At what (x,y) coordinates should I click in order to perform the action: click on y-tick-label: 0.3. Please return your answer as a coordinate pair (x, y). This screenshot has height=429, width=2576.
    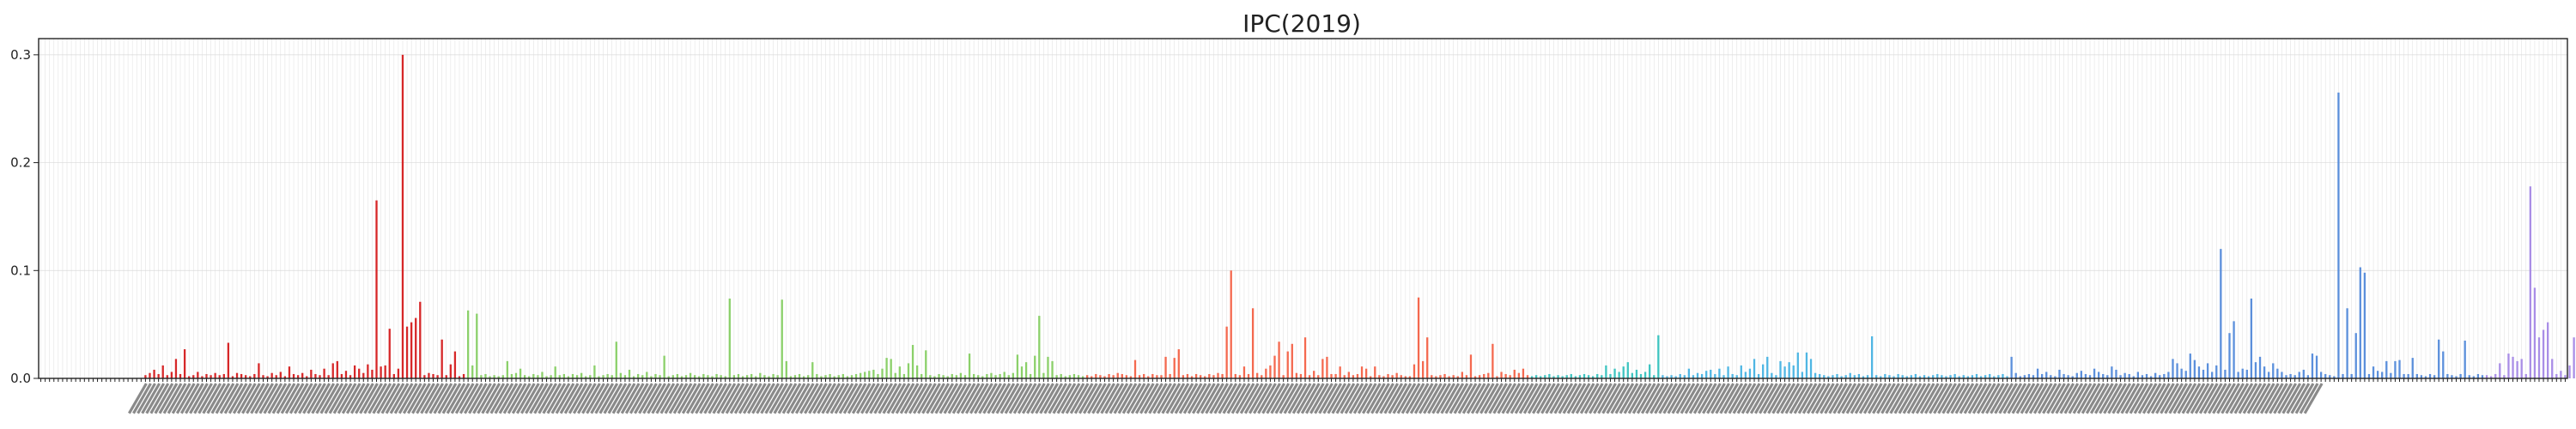
    Looking at the image, I should click on (21, 55).